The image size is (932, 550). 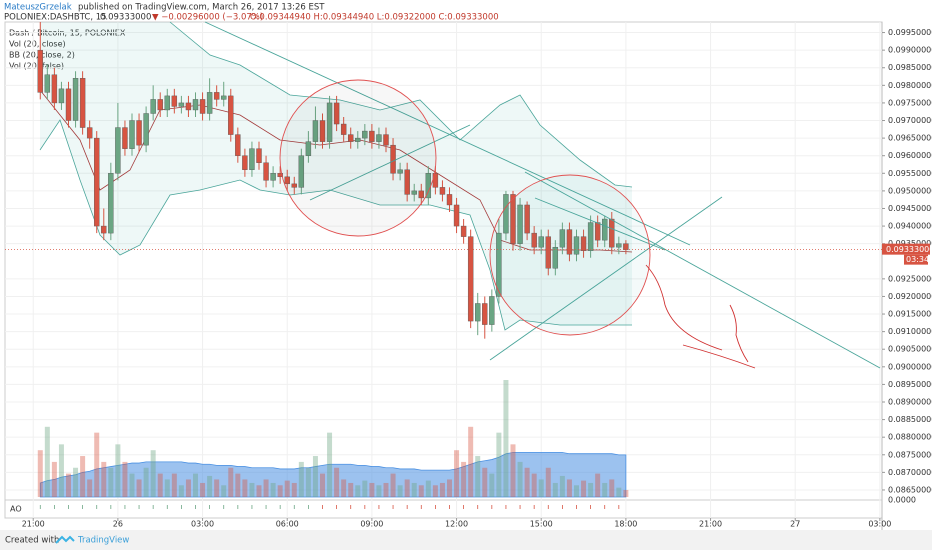 What do you see at coordinates (38, 8) in the screenshot?
I see `author: MateuszGrzelak` at bounding box center [38, 8].